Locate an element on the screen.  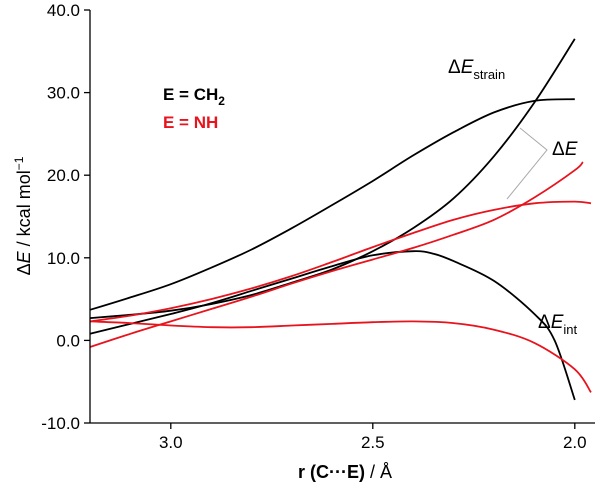
y-axis-title: ΔE / kcal mol−1 is located at coordinates (23, 215).